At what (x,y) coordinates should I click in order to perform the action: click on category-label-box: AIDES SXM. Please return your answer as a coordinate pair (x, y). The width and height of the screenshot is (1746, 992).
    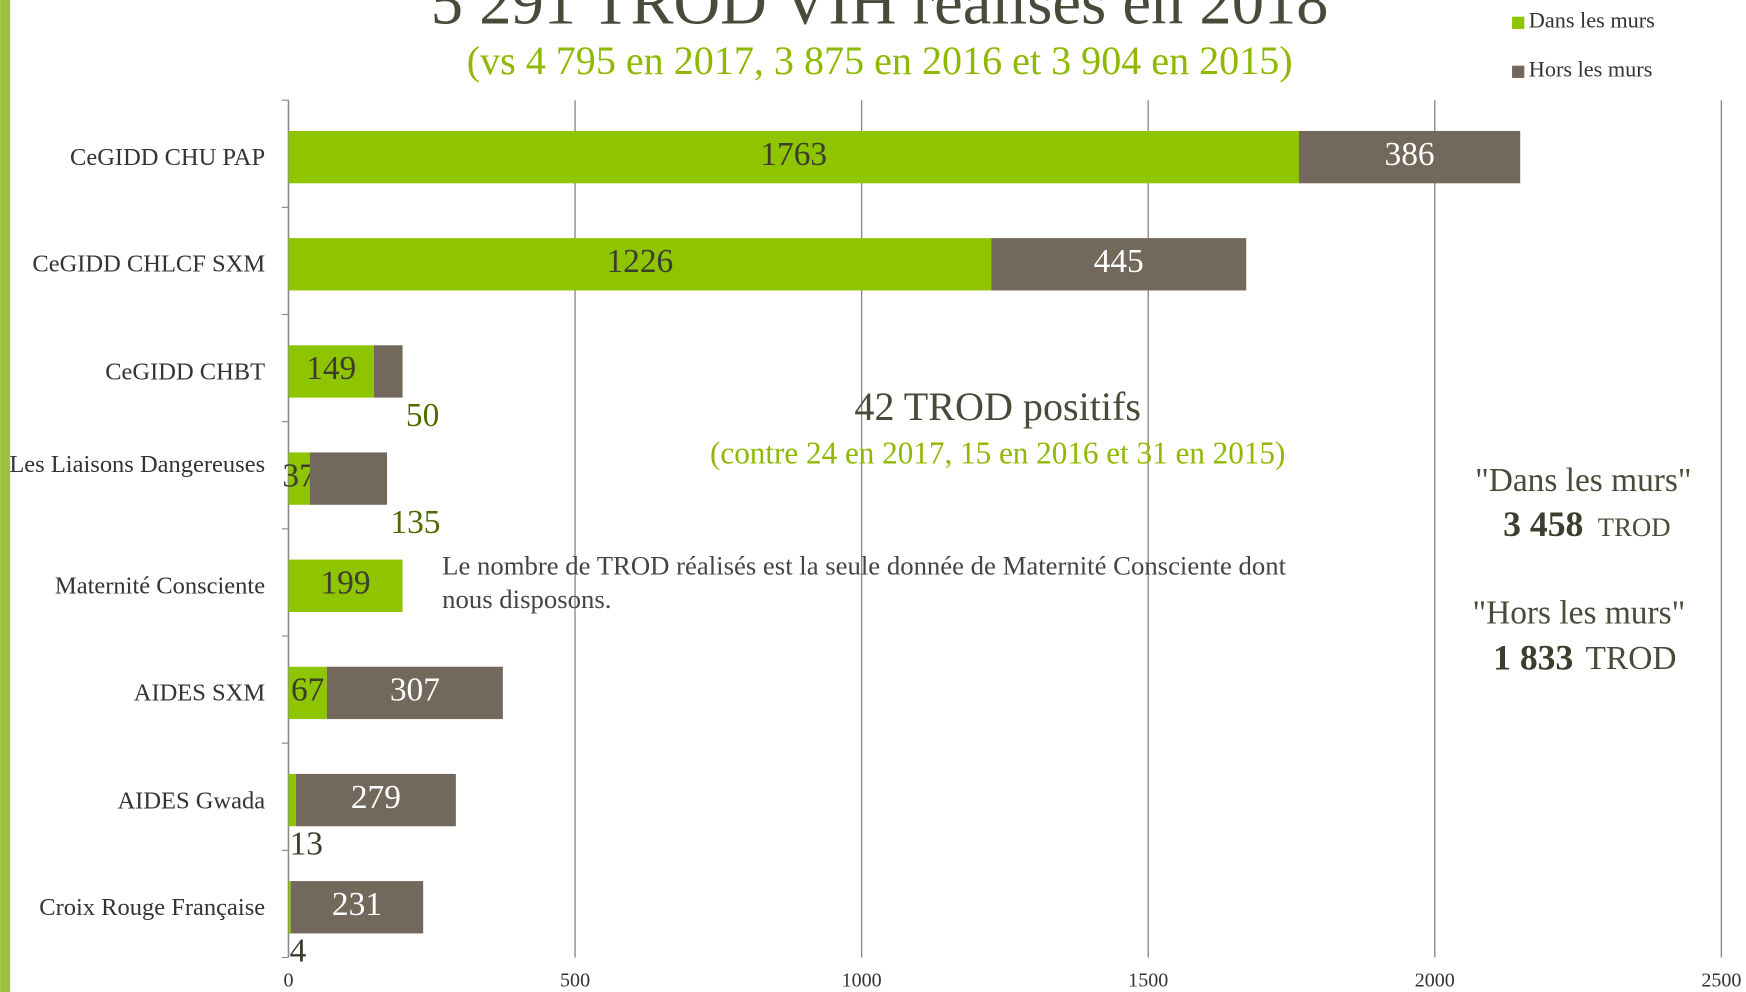
    Looking at the image, I should click on (199, 692).